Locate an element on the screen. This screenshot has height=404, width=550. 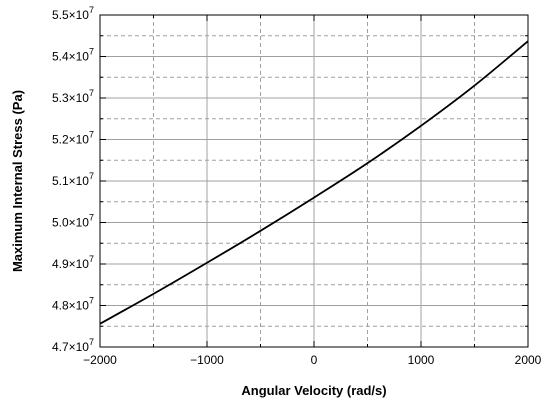
x-tick-label: −2000 is located at coordinates (100, 360).